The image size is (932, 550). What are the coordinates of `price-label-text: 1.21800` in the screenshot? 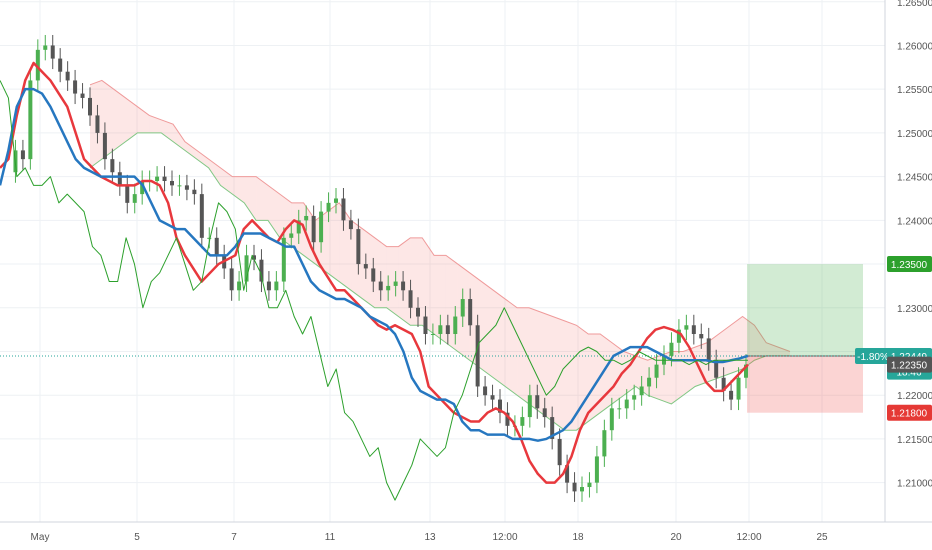 It's located at (909, 414).